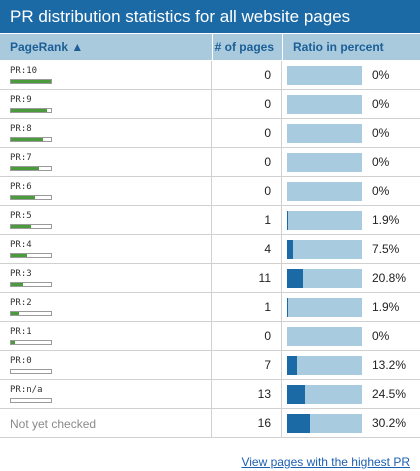 This screenshot has width=420, height=471. I want to click on ratio-percent: 7.5%, so click(386, 249).